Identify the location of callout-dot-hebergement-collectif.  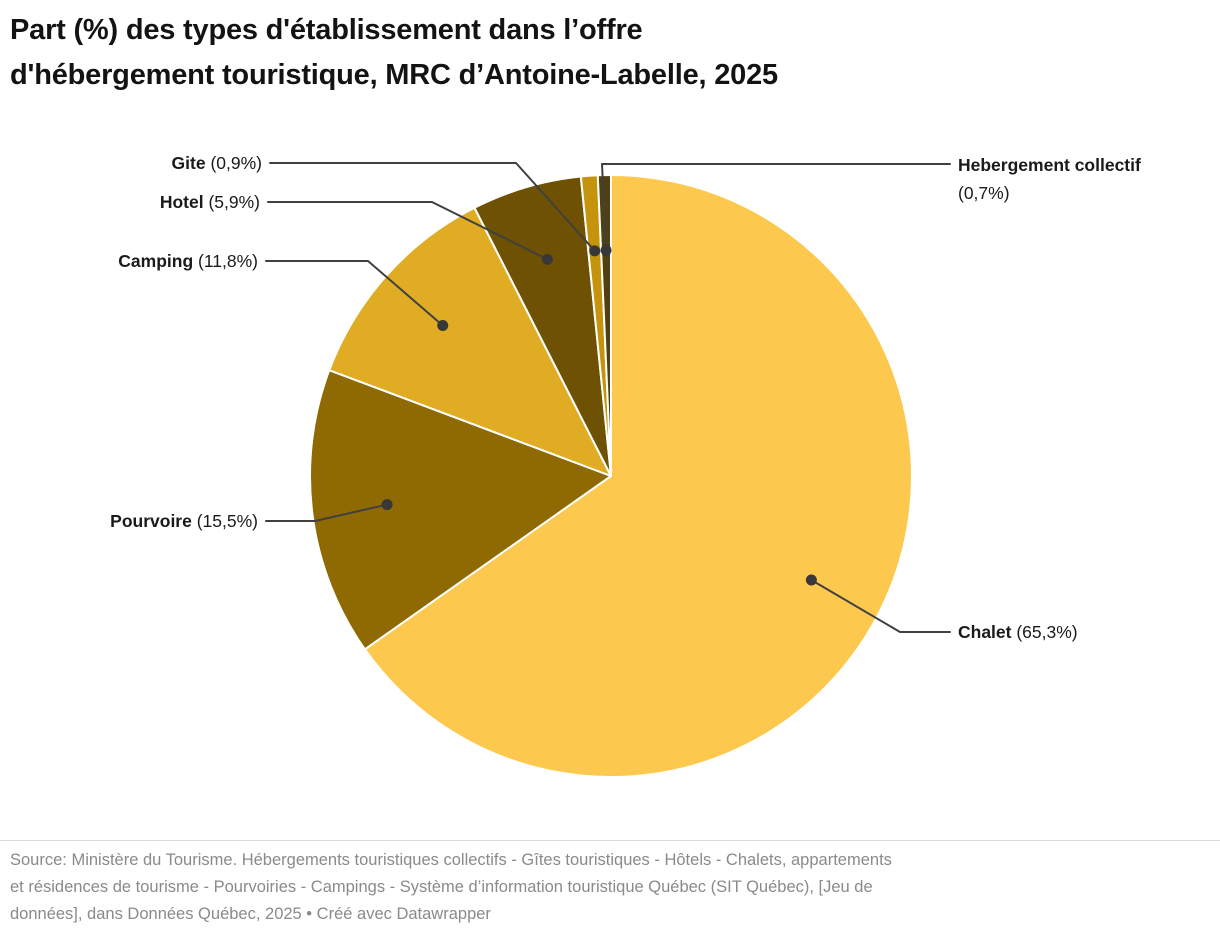
(606, 250).